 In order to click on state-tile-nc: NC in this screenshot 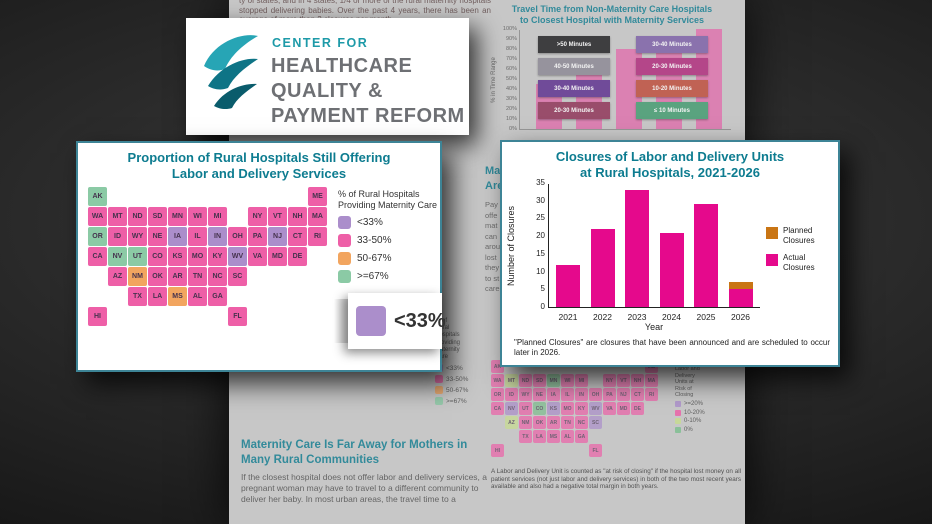, I will do `click(217, 276)`.